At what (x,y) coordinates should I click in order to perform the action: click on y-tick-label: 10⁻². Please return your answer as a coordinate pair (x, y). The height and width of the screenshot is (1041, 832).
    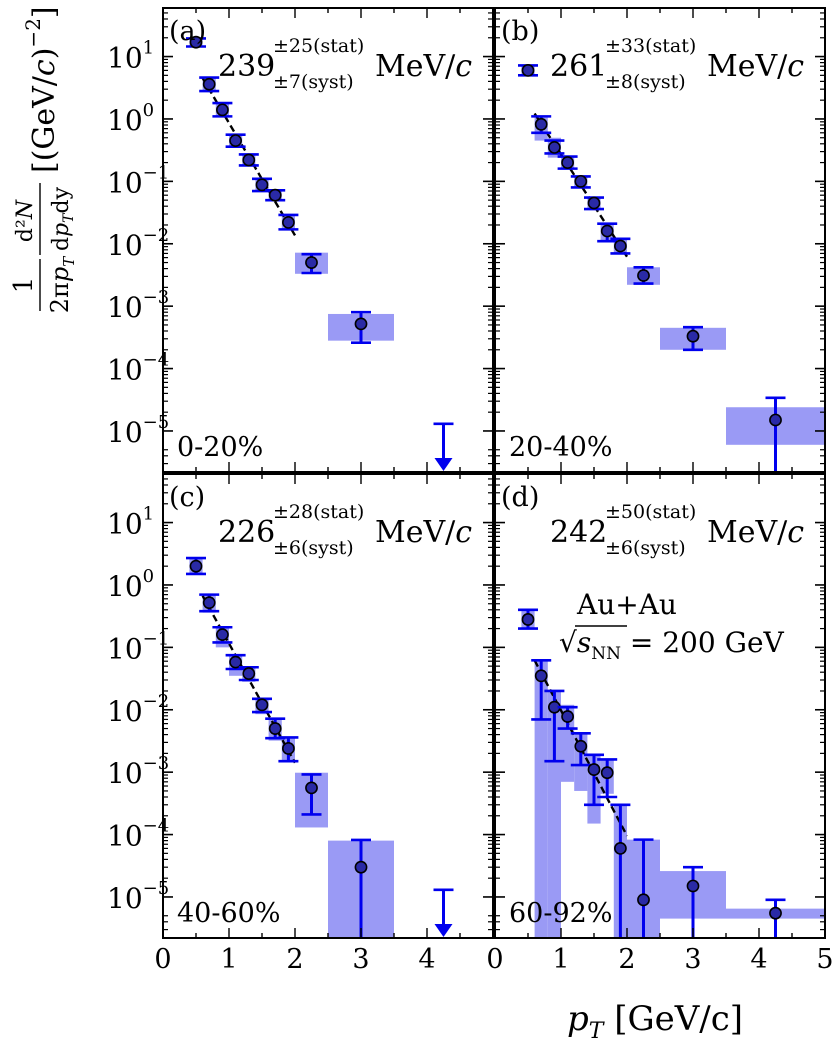
    Looking at the image, I should click on (138, 709).